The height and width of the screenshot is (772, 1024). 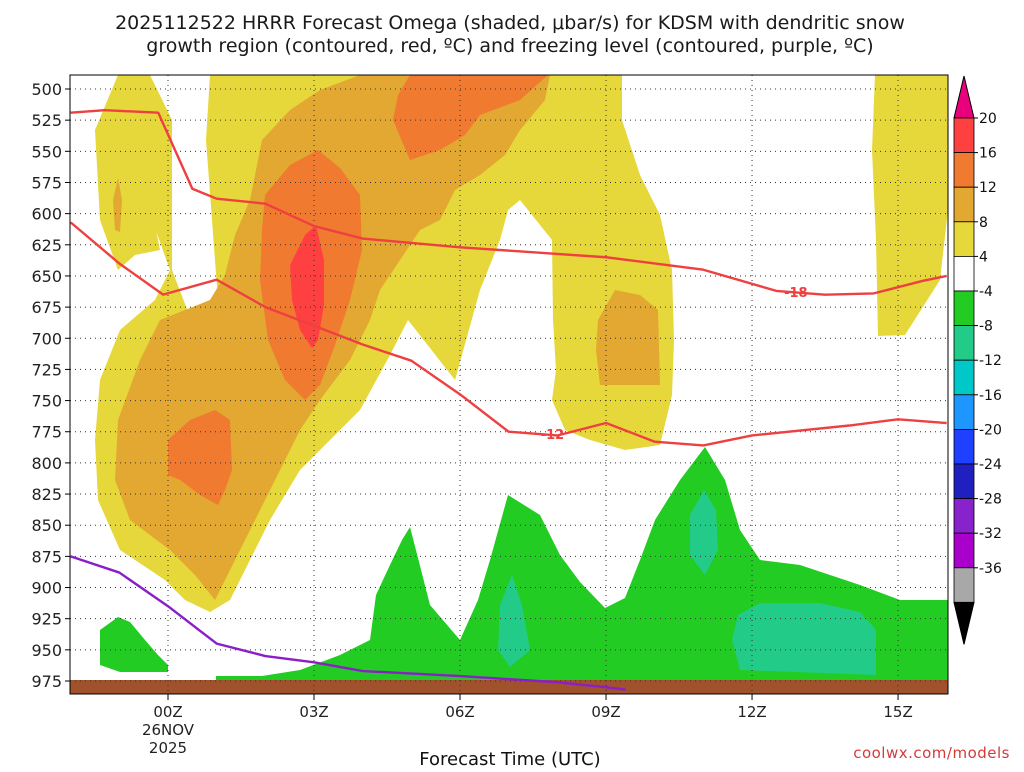 What do you see at coordinates (964, 623) in the screenshot?
I see `colorbar-under-arrow` at bounding box center [964, 623].